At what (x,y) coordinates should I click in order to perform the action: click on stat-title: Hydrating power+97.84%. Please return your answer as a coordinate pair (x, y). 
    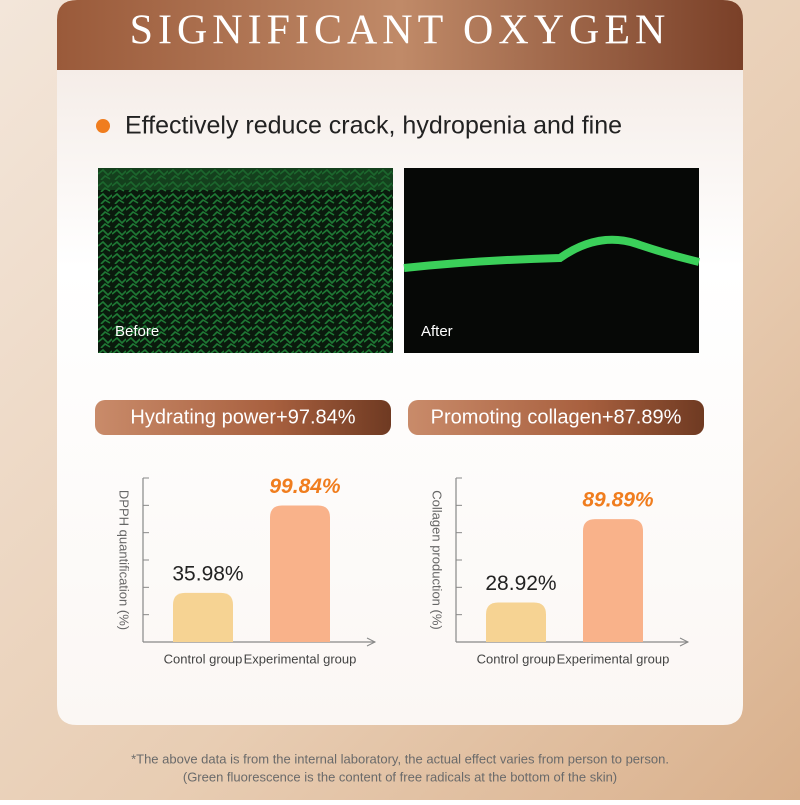
    Looking at the image, I should click on (242, 417).